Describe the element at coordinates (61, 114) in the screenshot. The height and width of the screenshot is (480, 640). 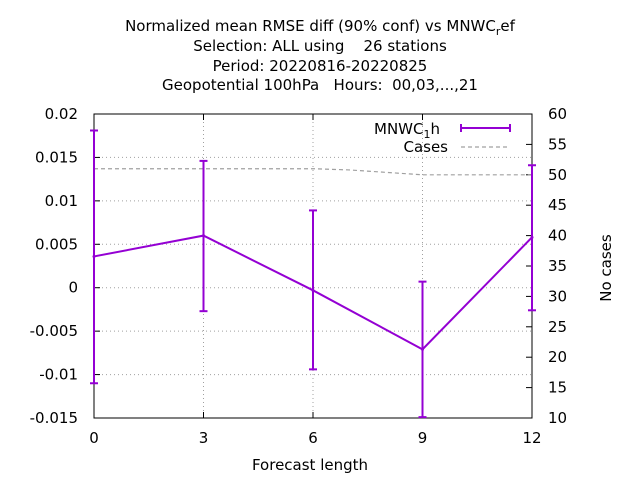
I see `y-tick-label: 0.02` at that location.